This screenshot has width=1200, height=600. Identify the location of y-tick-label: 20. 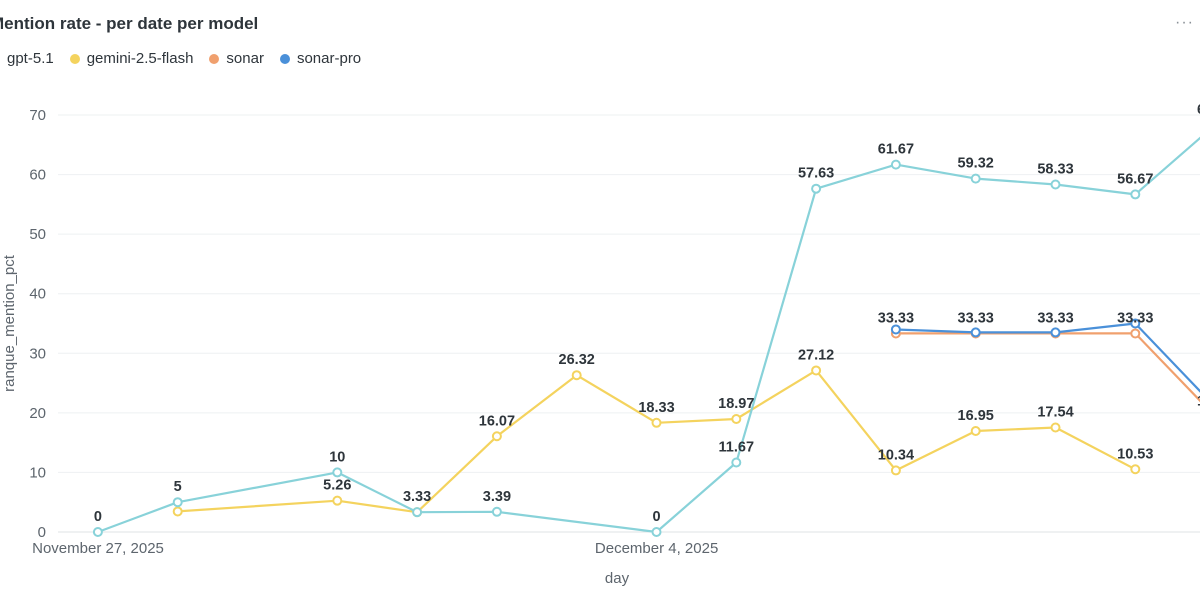
(37, 413).